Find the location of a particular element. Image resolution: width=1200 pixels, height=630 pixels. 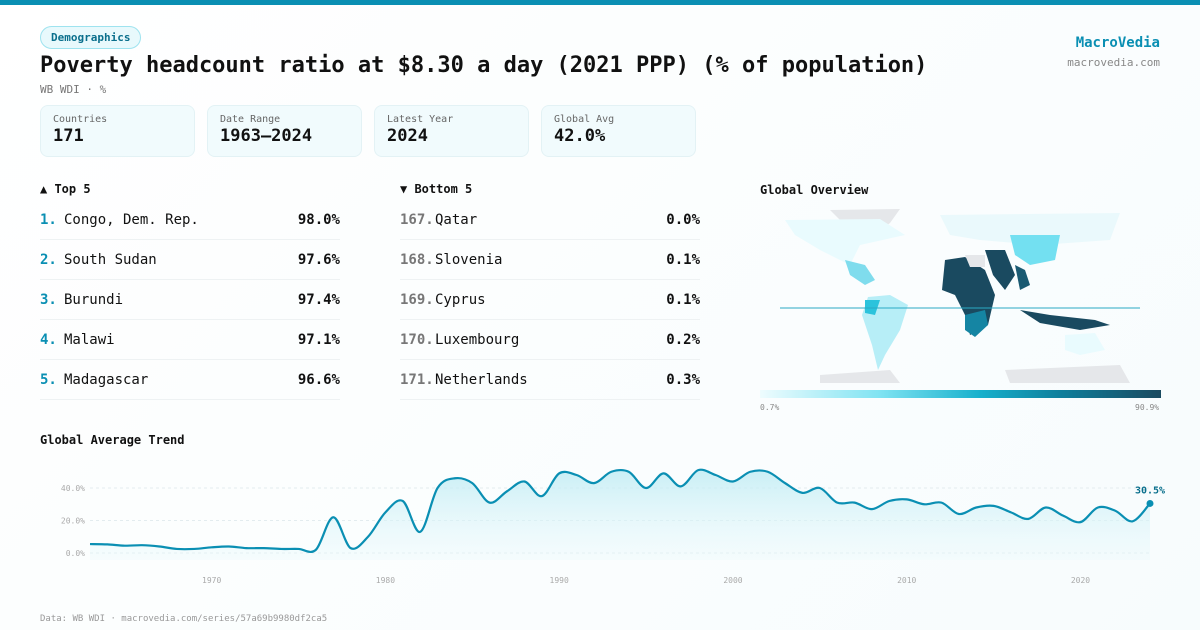

source-subtitle: WB WDI · % is located at coordinates (73, 89).